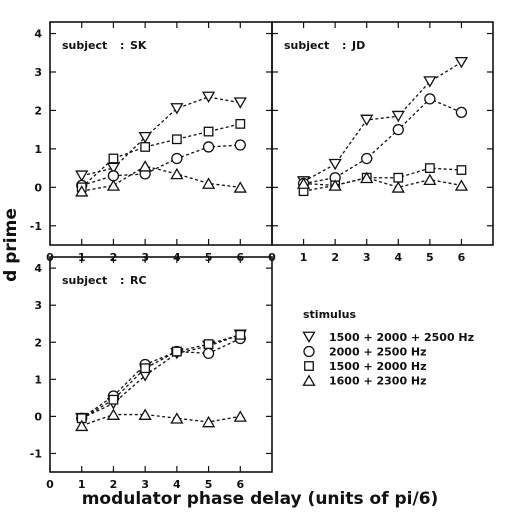  Describe the element at coordinates (260, 499) in the screenshot. I see `x-axis-title: modulator phase delay (units of pi/6)` at that location.